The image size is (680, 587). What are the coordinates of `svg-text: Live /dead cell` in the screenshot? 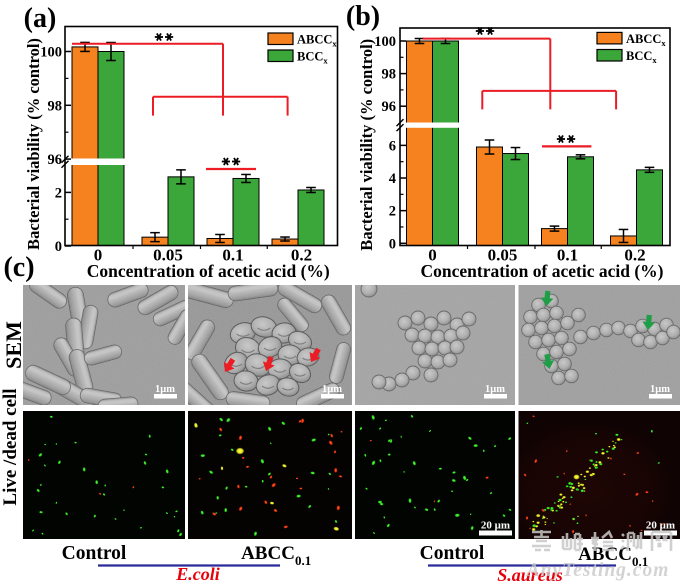 It's located at (10, 446).